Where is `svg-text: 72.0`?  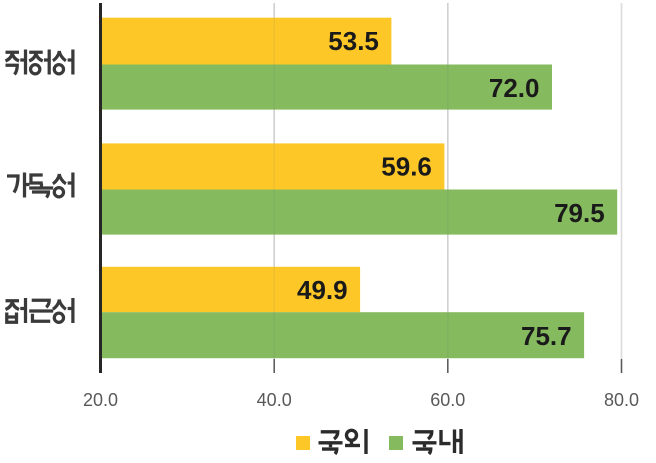
svg-text: 72.0 is located at coordinates (514, 88).